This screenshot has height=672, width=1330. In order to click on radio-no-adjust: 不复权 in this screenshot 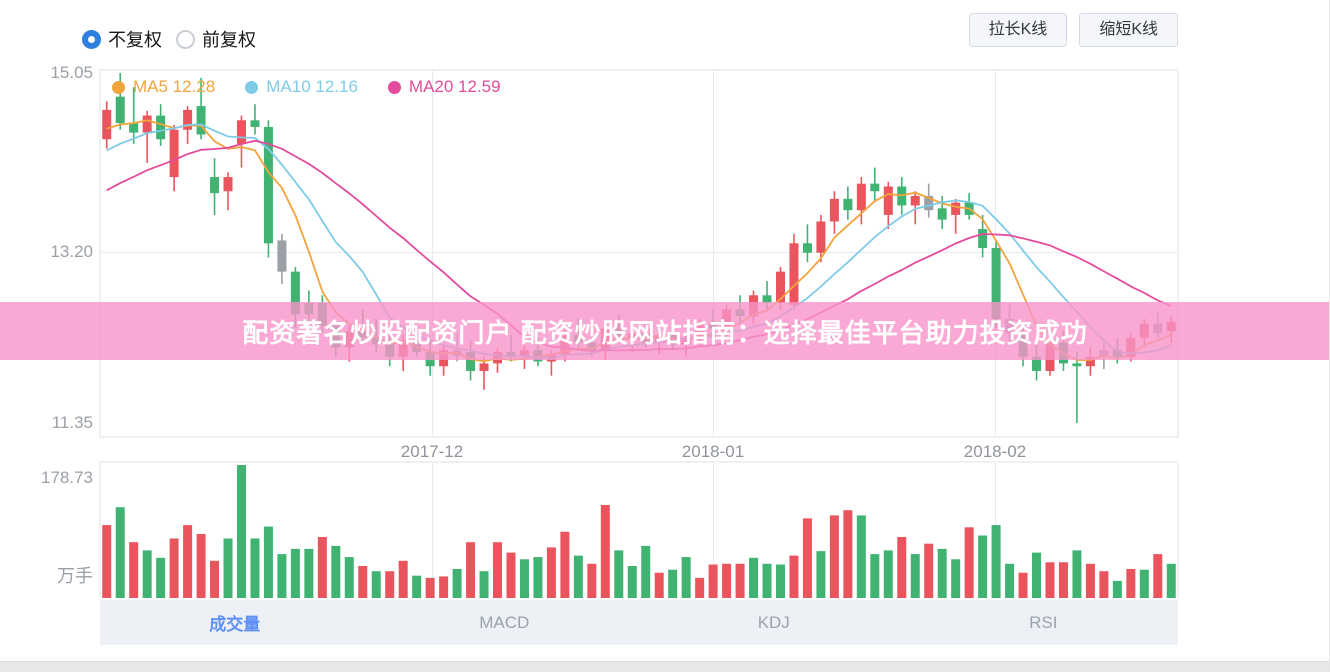, I will do `click(122, 39)`.